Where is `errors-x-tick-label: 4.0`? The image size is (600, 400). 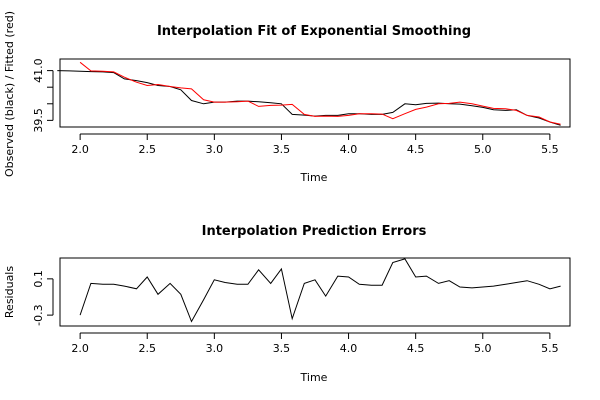
errors-x-tick-label: 4.0 is located at coordinates (349, 348).